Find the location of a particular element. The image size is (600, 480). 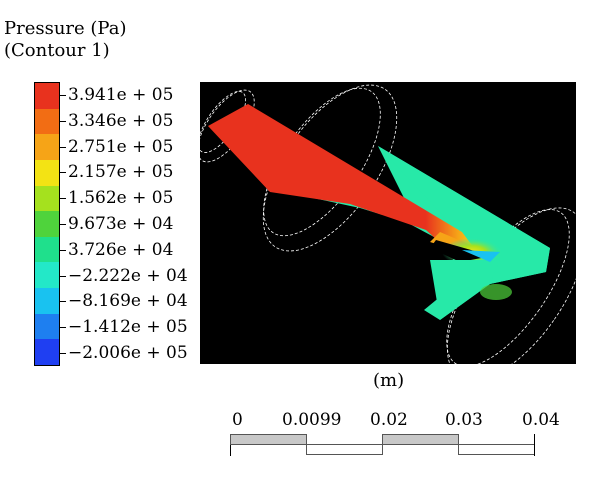

scale-tick-label: 0.03 is located at coordinates (464, 420).